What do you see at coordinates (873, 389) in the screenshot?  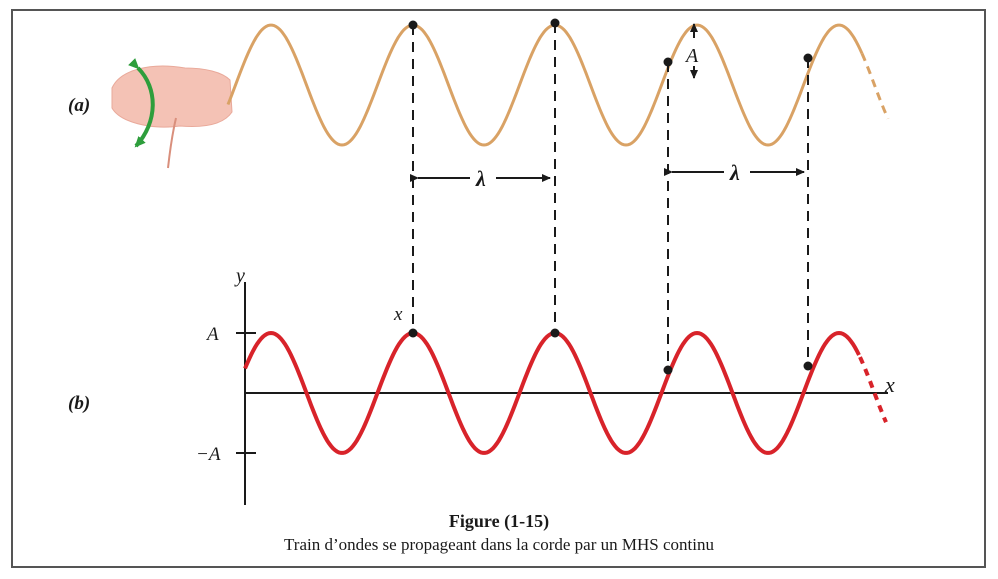 I see `graph-wave-end-dashed` at bounding box center [873, 389].